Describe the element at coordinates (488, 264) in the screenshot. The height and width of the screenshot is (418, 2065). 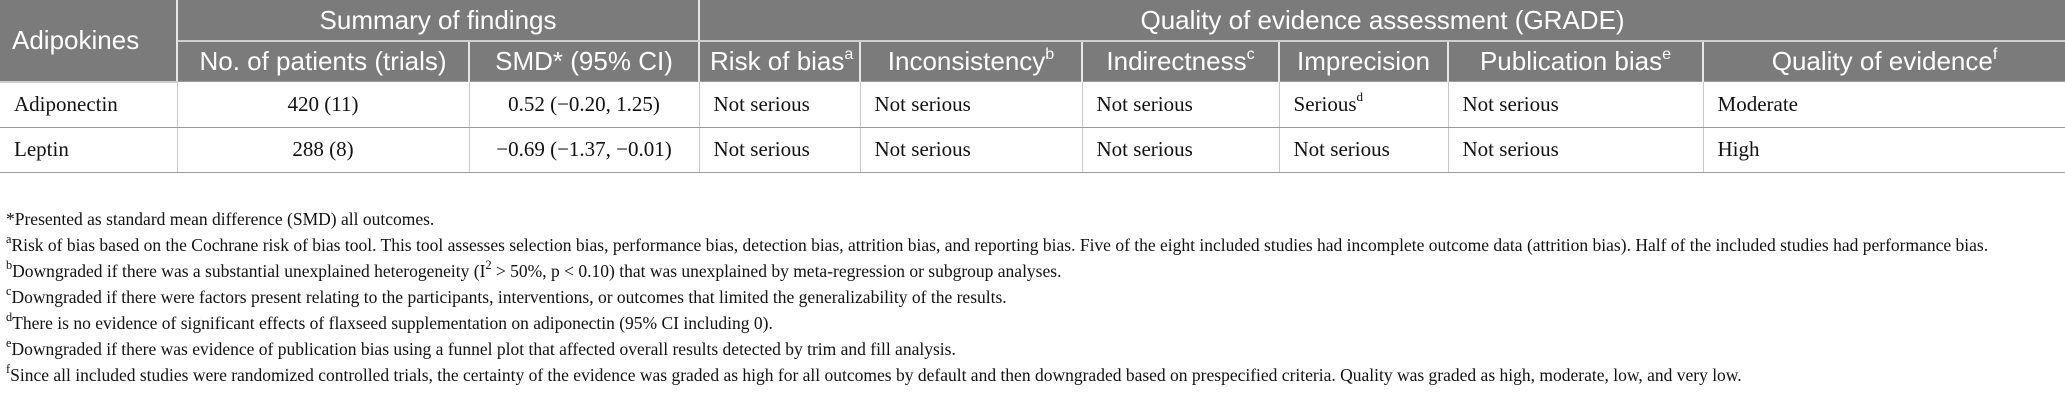
I see `superscript-two: 2` at that location.